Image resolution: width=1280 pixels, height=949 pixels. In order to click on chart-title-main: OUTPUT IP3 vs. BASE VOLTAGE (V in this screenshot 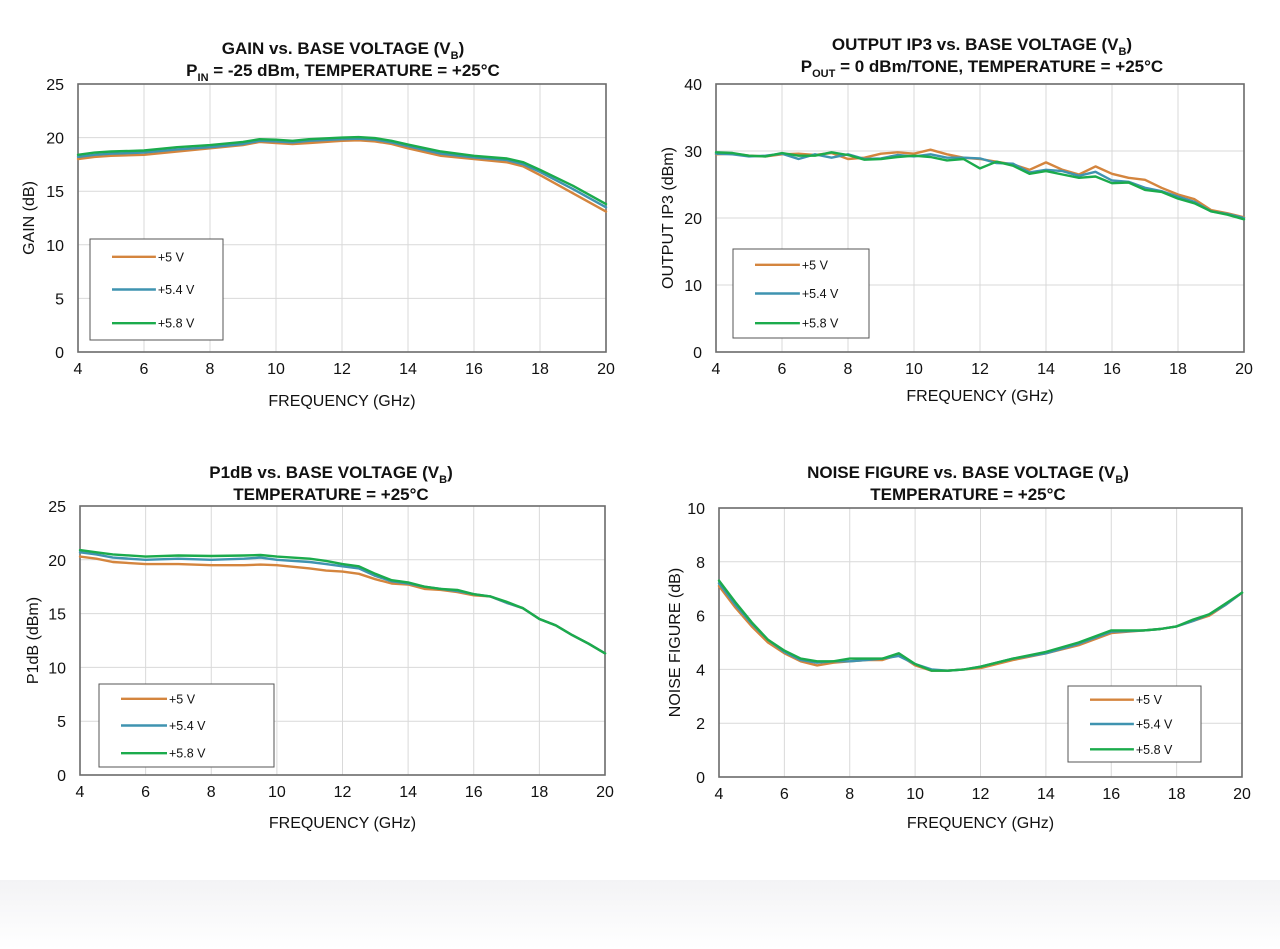, I will do `click(975, 44)`.